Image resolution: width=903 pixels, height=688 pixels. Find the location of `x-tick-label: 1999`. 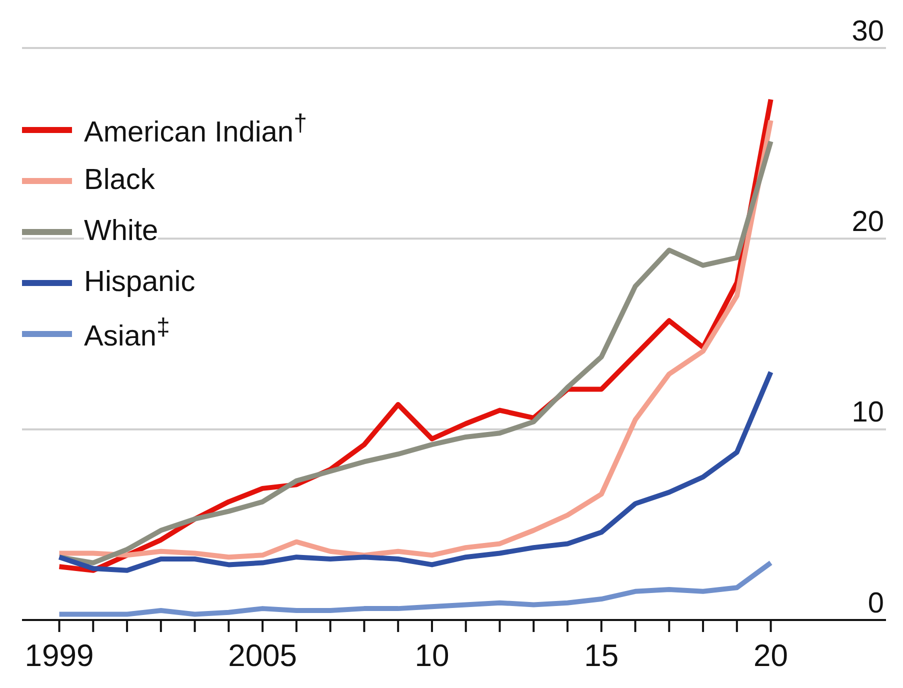

x-tick-label: 1999 is located at coordinates (59, 656).